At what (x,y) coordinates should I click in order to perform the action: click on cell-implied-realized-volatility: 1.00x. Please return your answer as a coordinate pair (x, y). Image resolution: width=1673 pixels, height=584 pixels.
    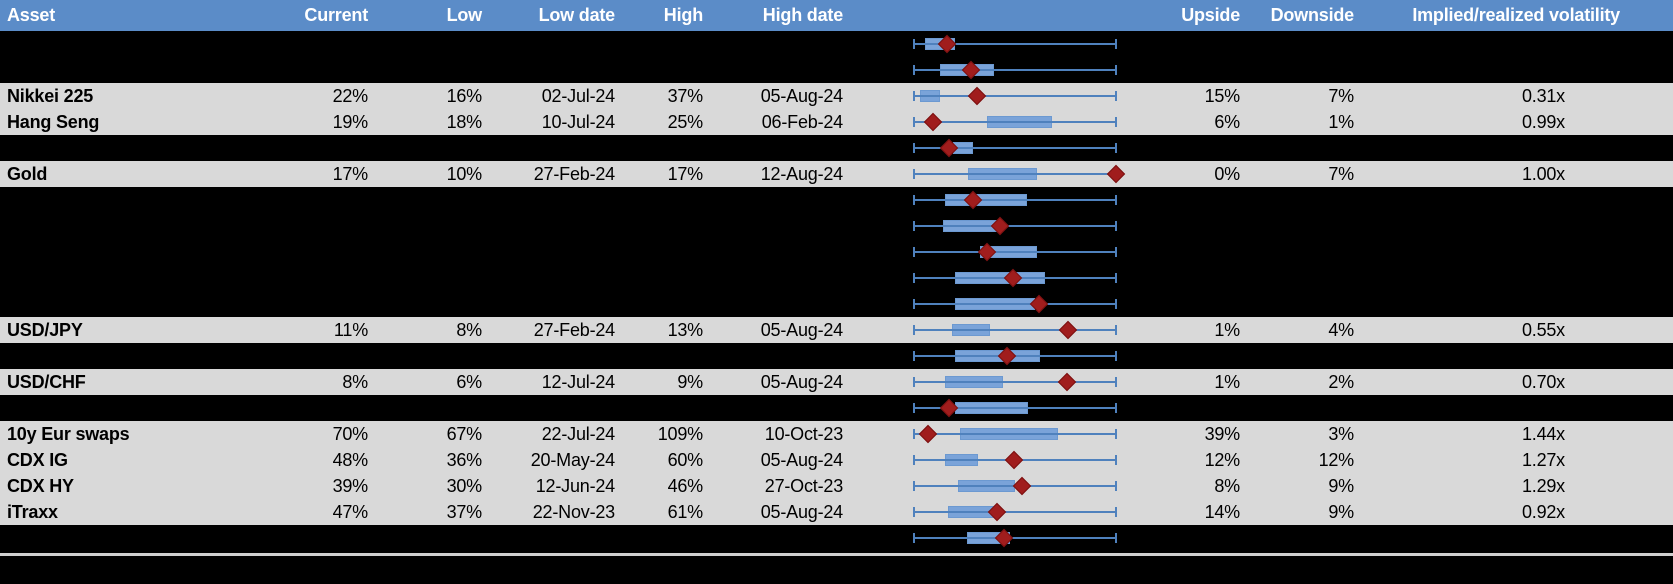
    Looking at the image, I should click on (1543, 174).